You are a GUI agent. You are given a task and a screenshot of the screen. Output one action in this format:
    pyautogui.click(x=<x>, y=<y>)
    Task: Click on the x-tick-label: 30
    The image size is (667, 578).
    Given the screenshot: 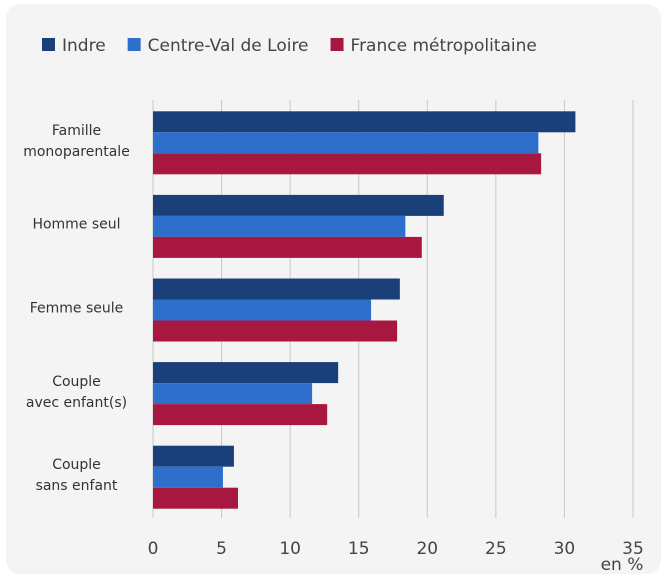 What is the action you would take?
    pyautogui.click(x=565, y=549)
    